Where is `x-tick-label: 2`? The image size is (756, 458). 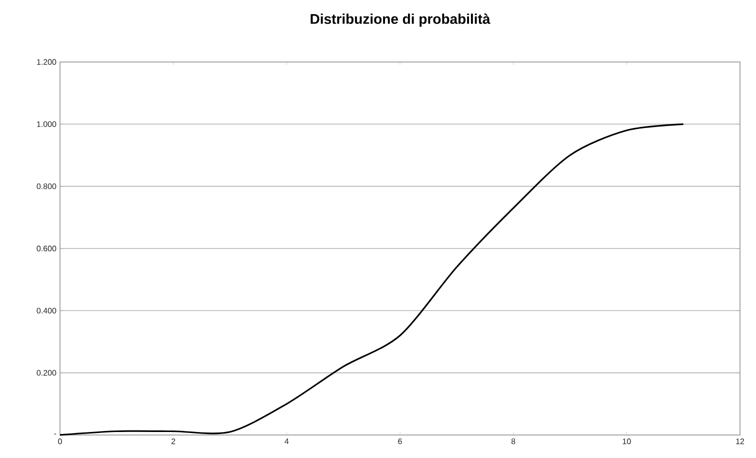 x-tick-label: 2 is located at coordinates (174, 441).